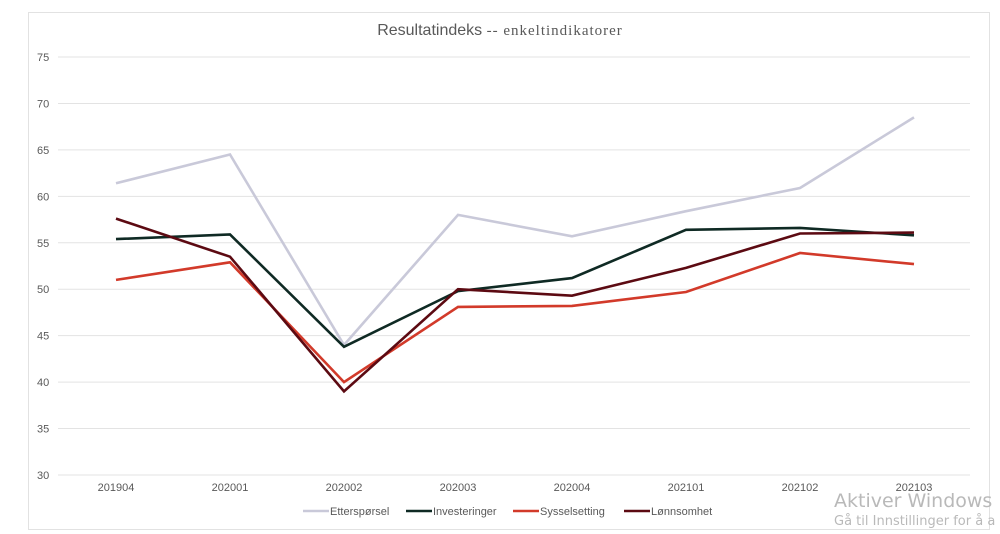 The width and height of the screenshot is (1000, 534). I want to click on legend-label: Etterspørsel, so click(359, 512).